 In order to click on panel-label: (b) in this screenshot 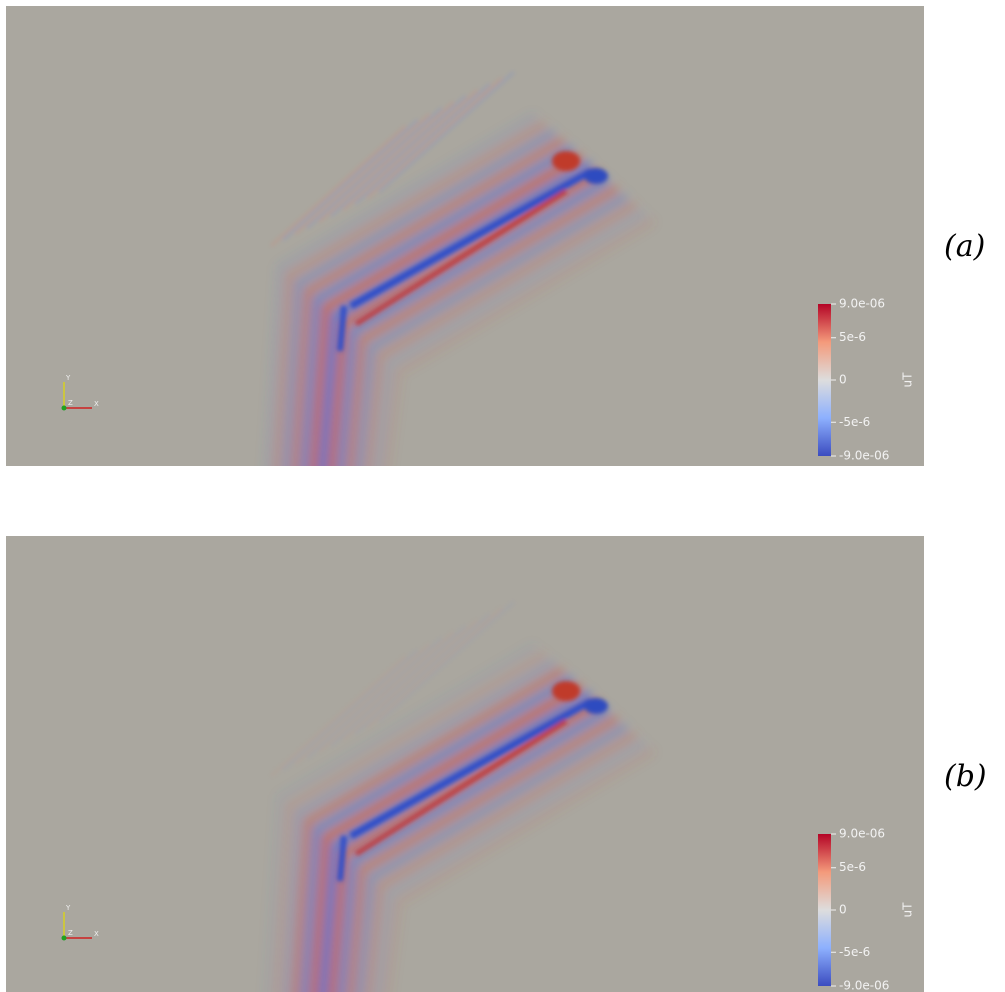, I will do `click(965, 776)`.